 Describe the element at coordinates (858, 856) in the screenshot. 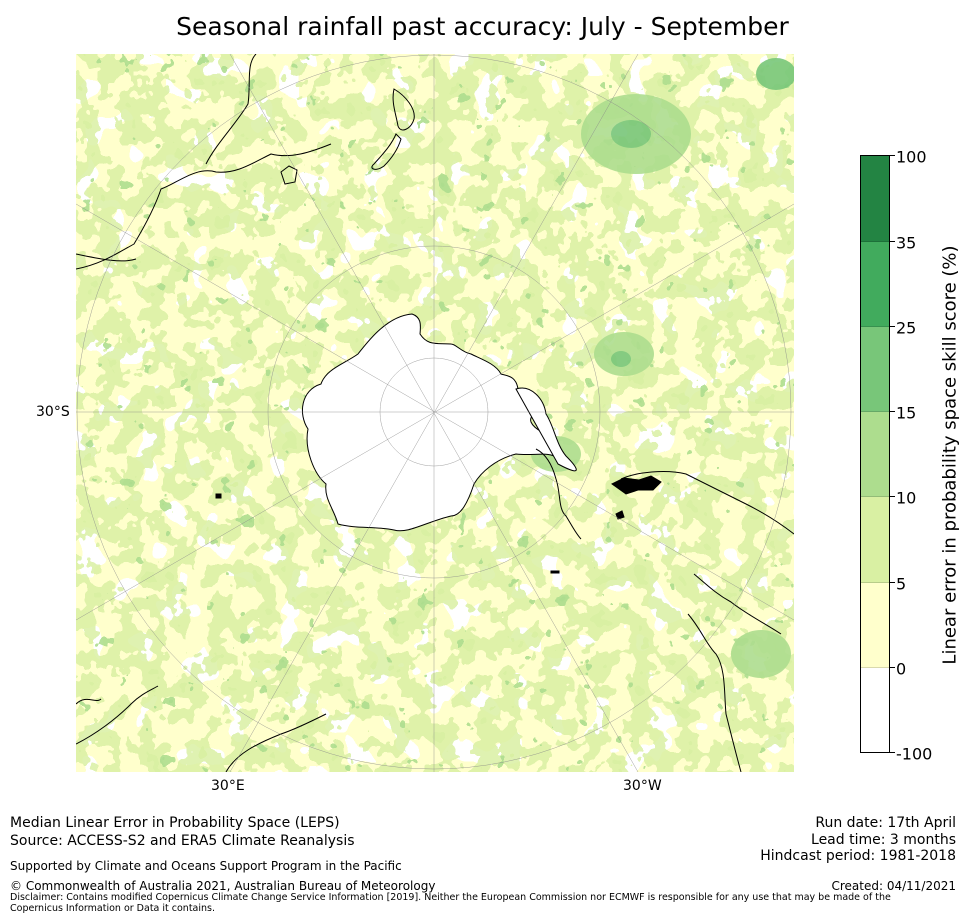

I see `footer-hindcast: Hindcast period: 1981-2018` at that location.